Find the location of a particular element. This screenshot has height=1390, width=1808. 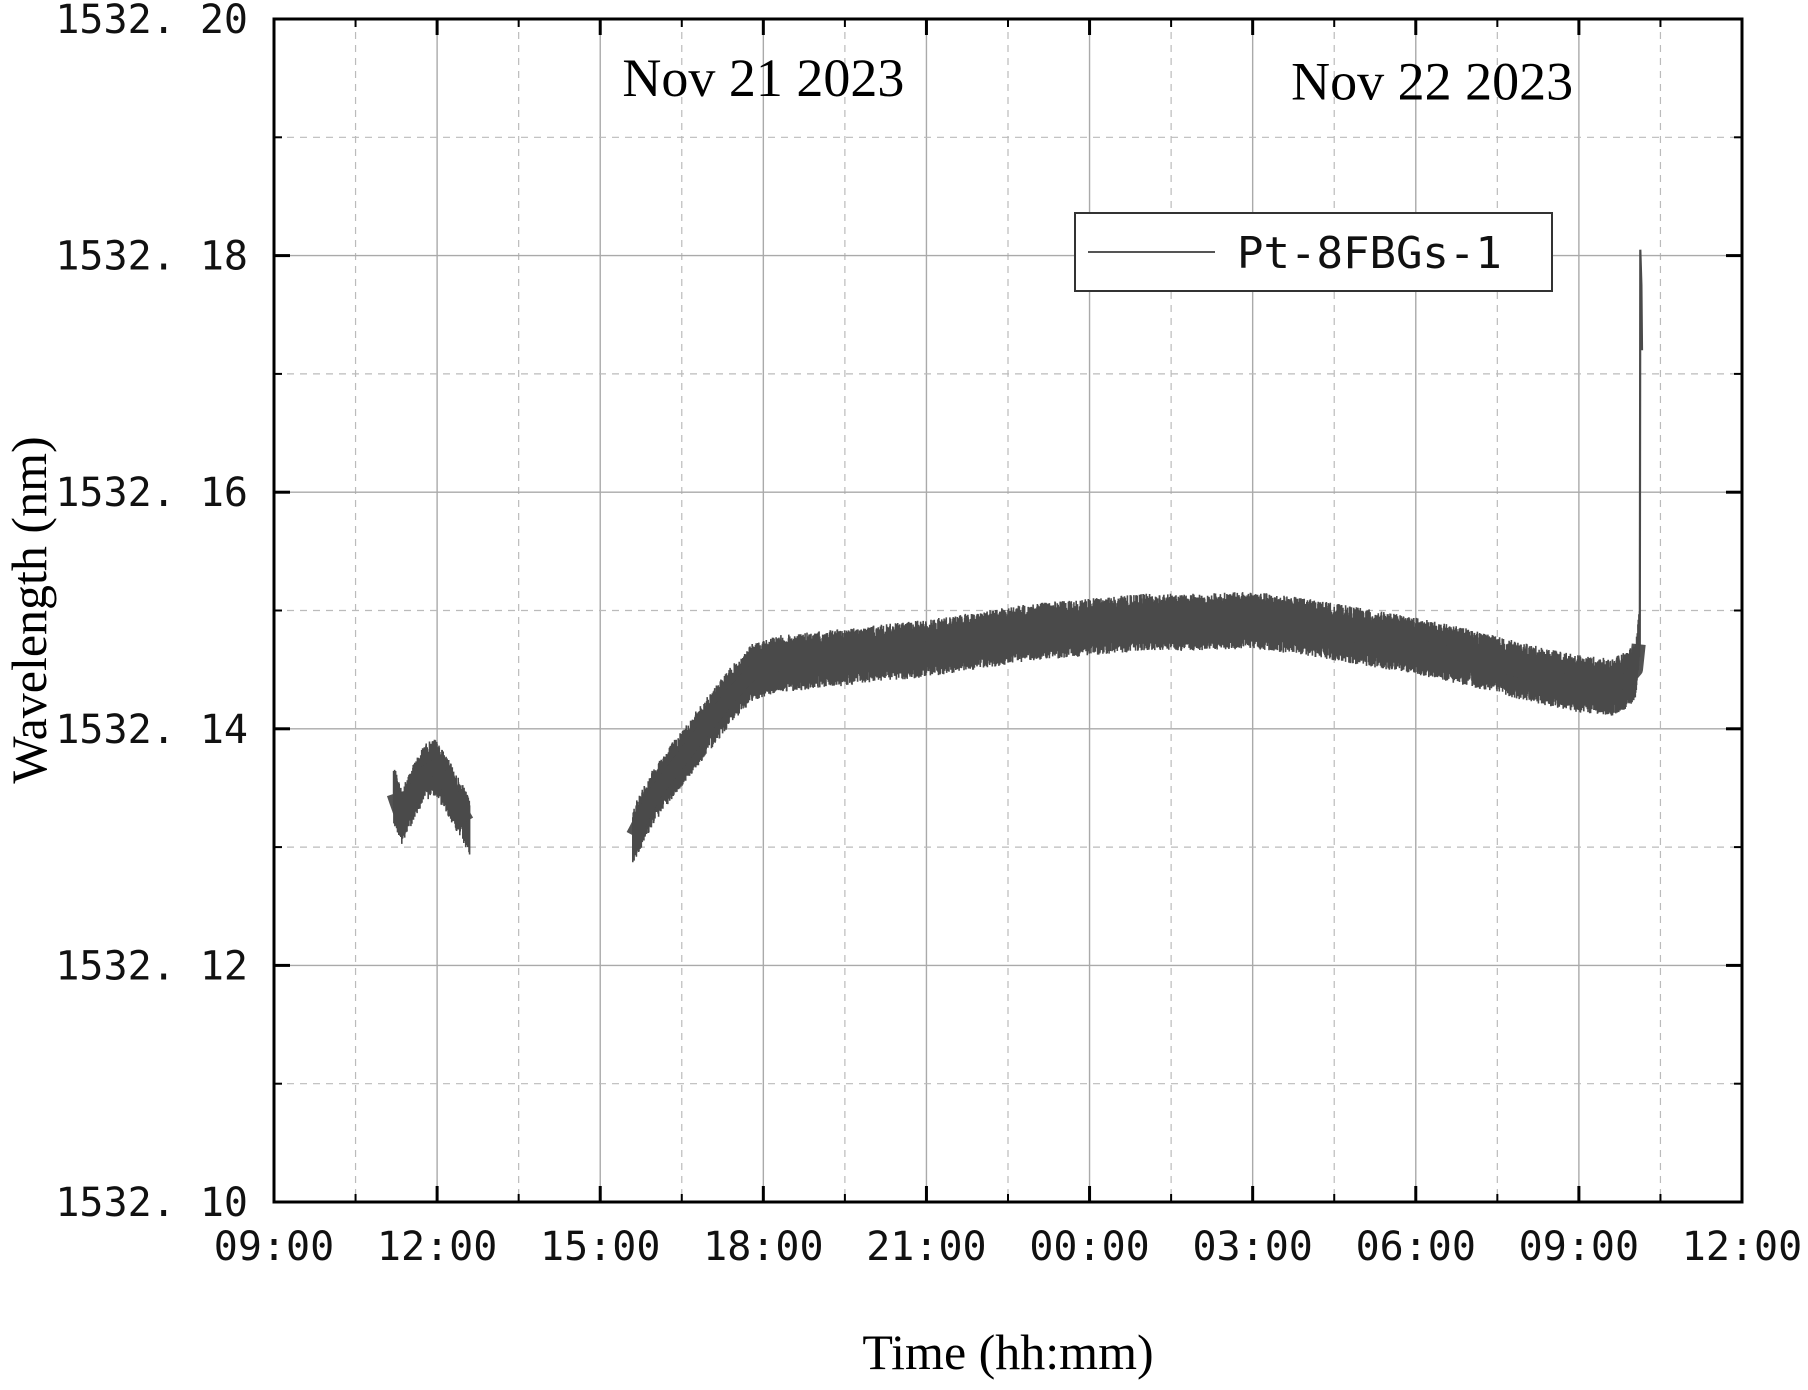

y-tick-label: 1532. 12 is located at coordinates (151, 966).